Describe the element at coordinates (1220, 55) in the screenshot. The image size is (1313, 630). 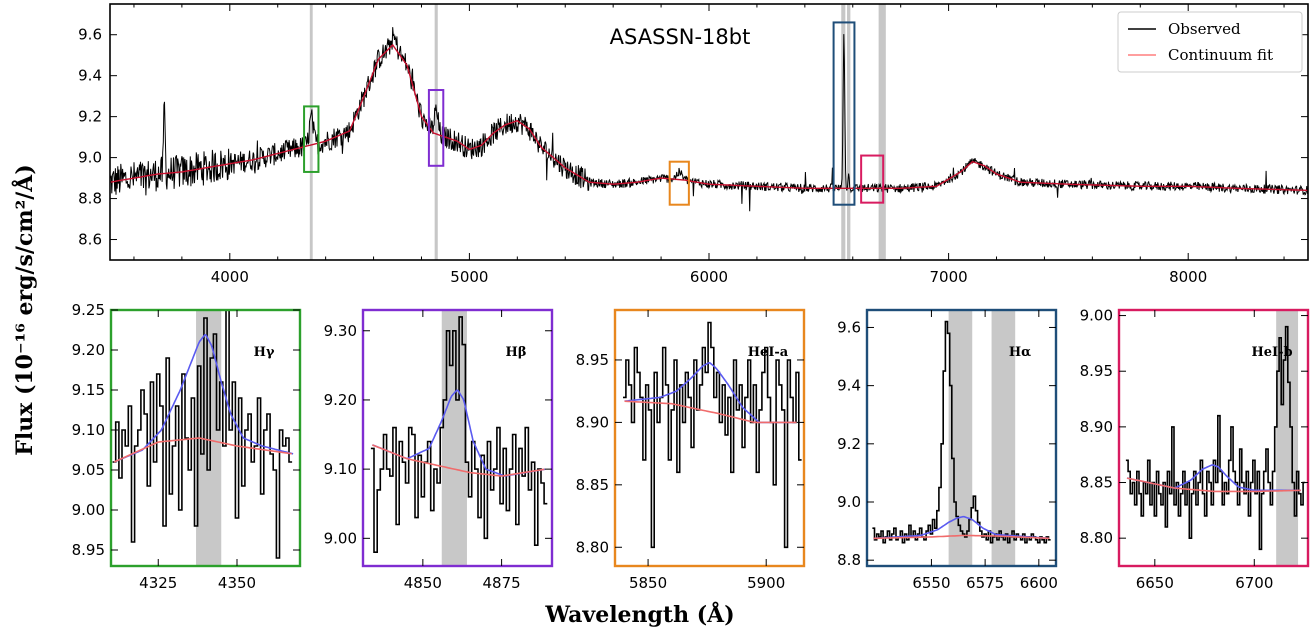
I see `legend-label-continuum: Continuum fit` at that location.